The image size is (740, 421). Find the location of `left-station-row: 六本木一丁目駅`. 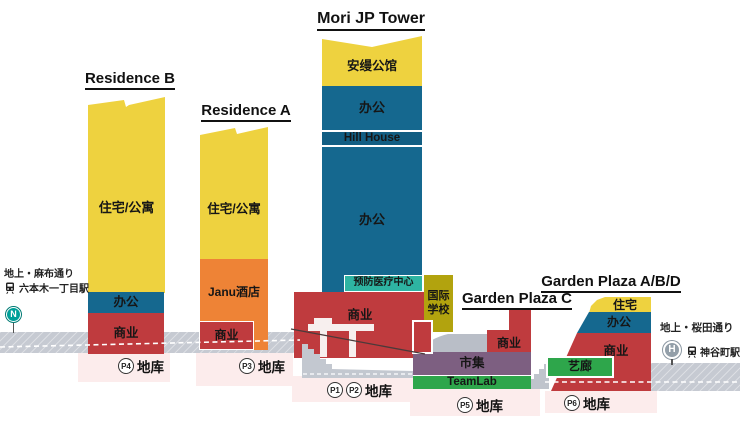

left-station-row: 六本木一丁目駅 is located at coordinates (46, 287).